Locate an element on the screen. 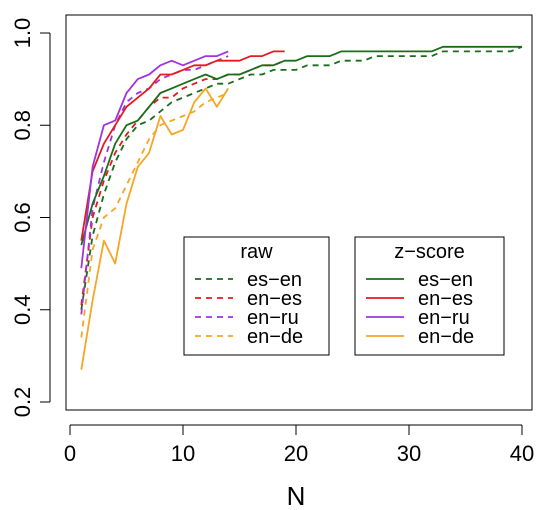 The height and width of the screenshot is (510, 536). x-tick-label: 20 is located at coordinates (296, 453).